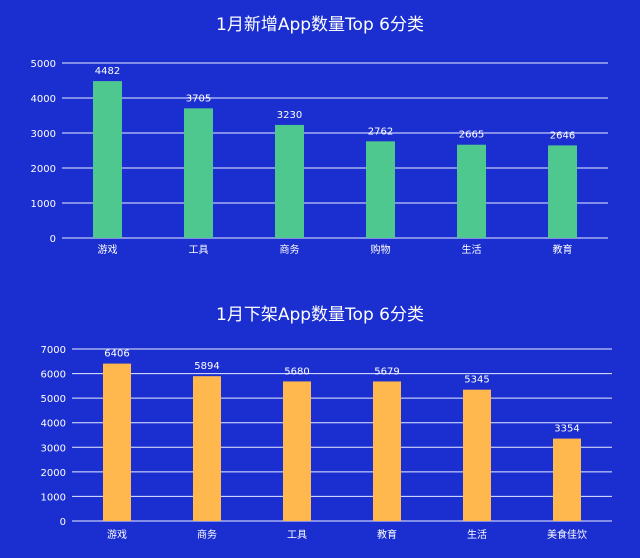 The height and width of the screenshot is (558, 640). Describe the element at coordinates (381, 249) in the screenshot. I see `new-category-label: 购物` at that location.